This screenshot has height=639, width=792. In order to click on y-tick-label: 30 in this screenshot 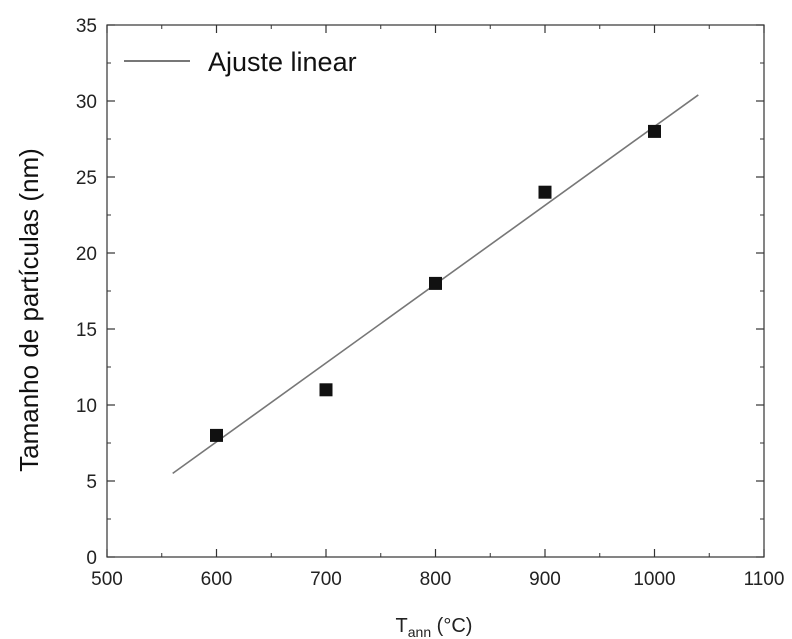, I will do `click(86, 102)`.